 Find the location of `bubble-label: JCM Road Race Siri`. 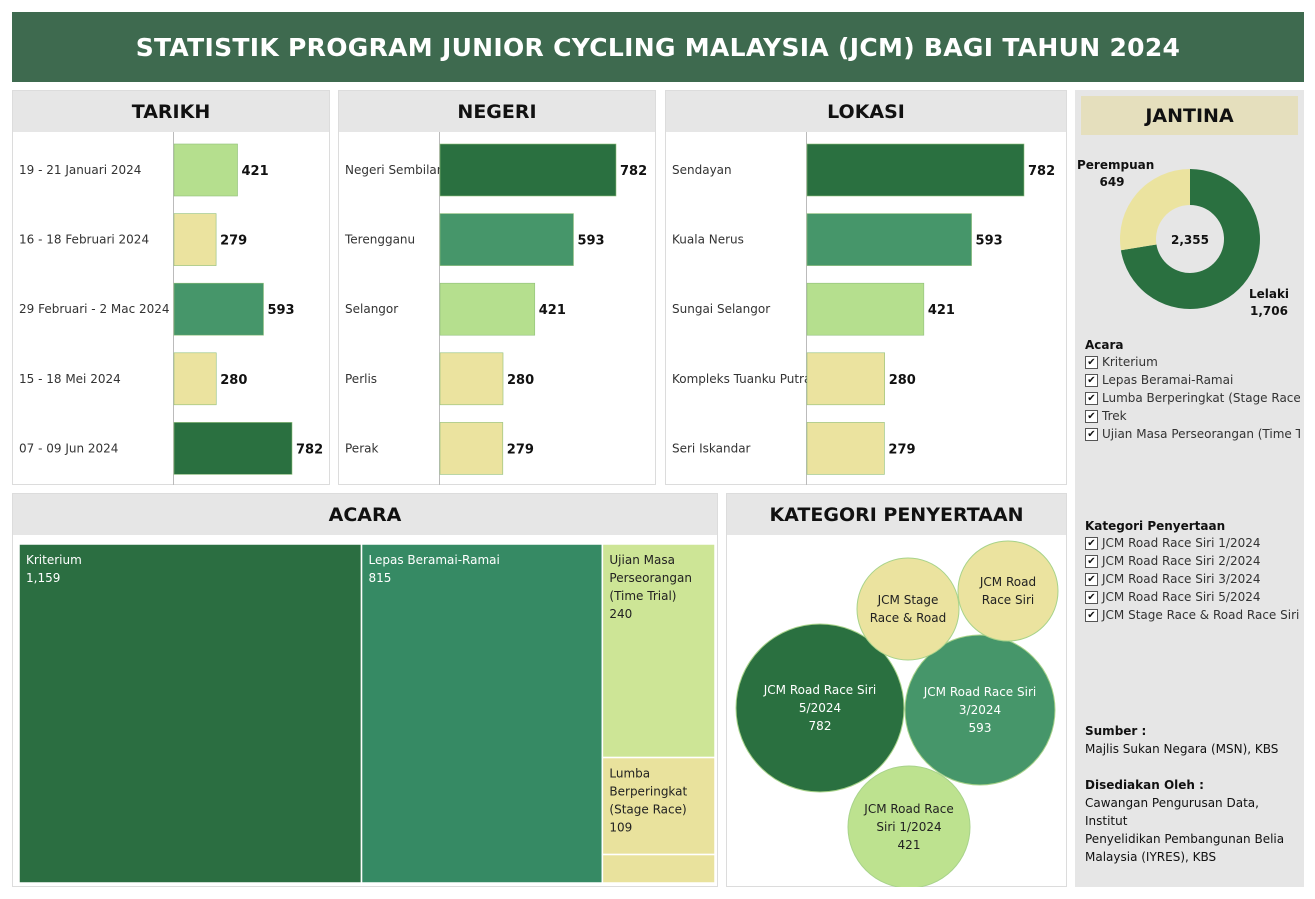

bubble-label: JCM Road Race Siri is located at coordinates (1007, 591).